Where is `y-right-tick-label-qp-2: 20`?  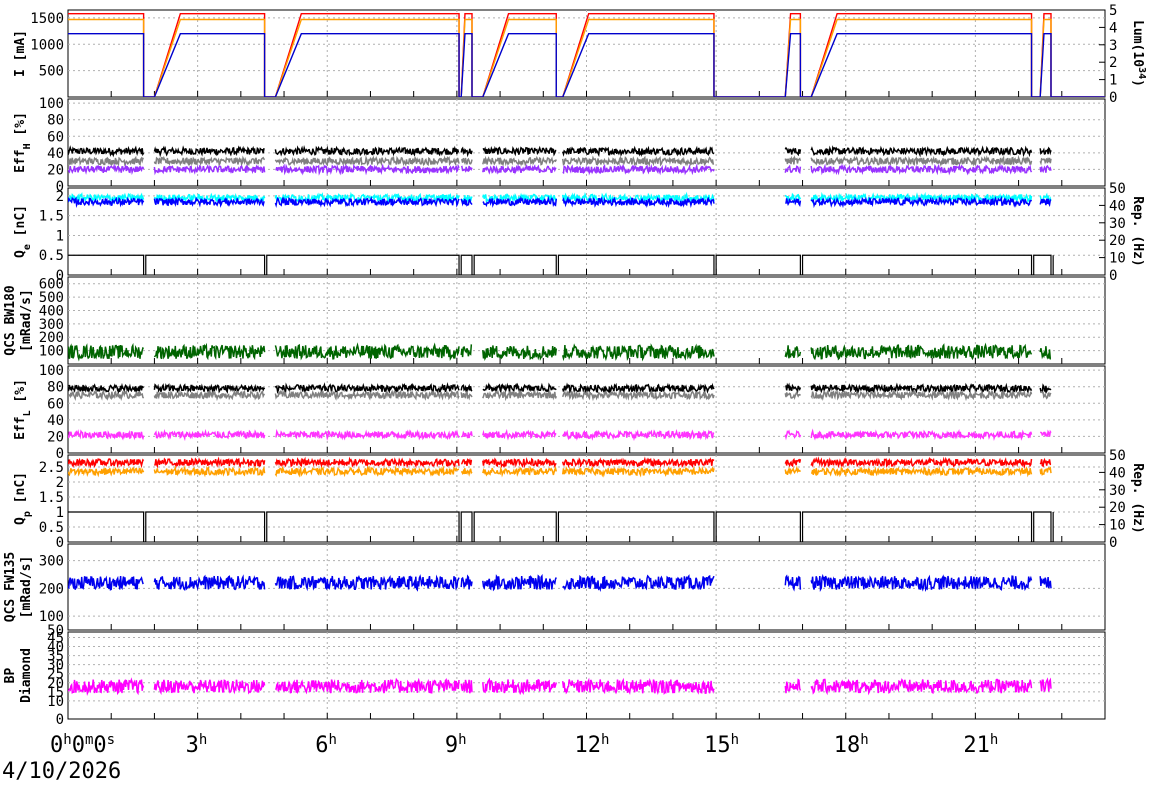 y-right-tick-label-qp-2: 20 is located at coordinates (1117, 508).